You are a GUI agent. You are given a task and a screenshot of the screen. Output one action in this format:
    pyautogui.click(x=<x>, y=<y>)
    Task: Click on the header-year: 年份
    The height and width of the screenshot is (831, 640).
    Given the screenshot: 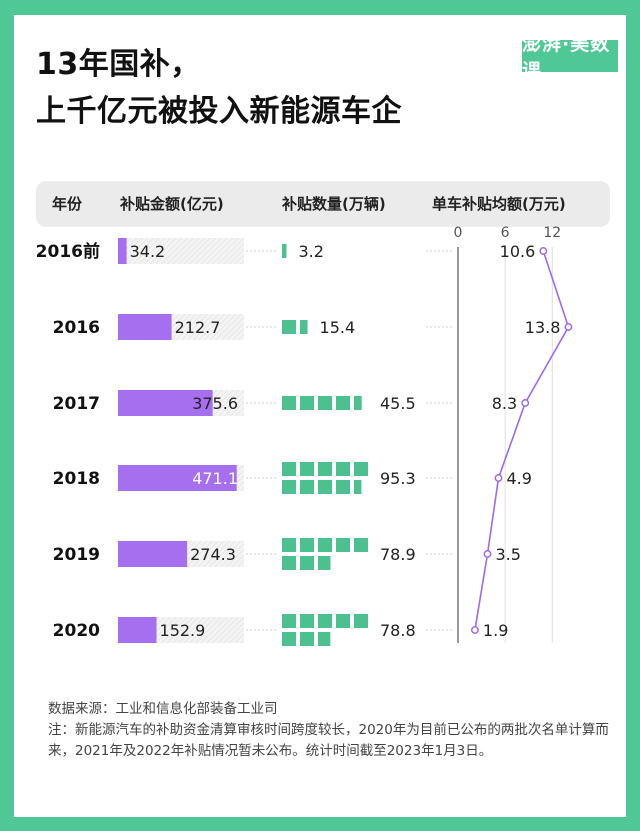 What is the action you would take?
    pyautogui.click(x=67, y=204)
    